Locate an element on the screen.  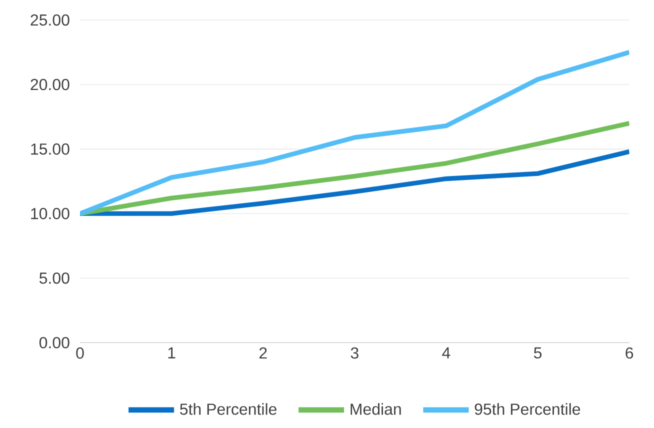
x-tick-label: 0 is located at coordinates (80, 353).